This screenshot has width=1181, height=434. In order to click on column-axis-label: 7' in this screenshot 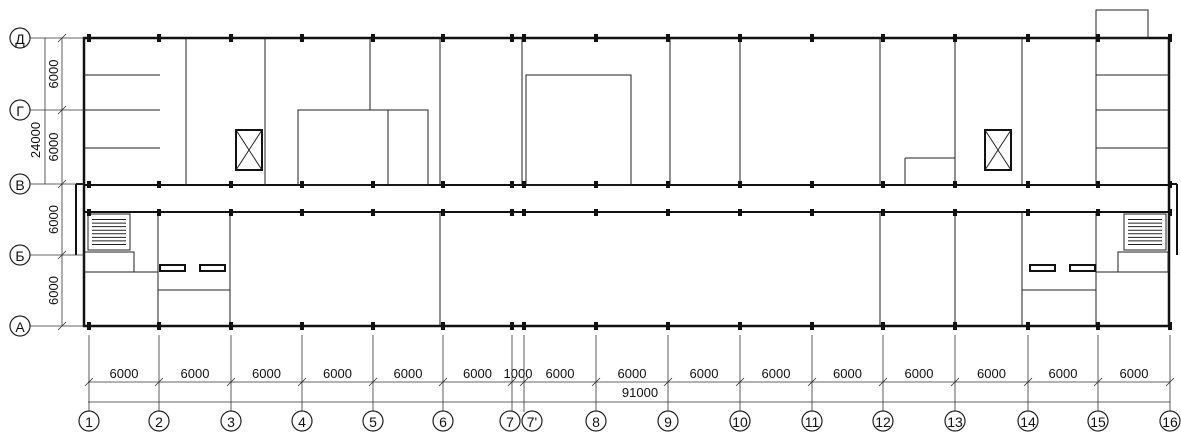, I will do `click(532, 422)`.